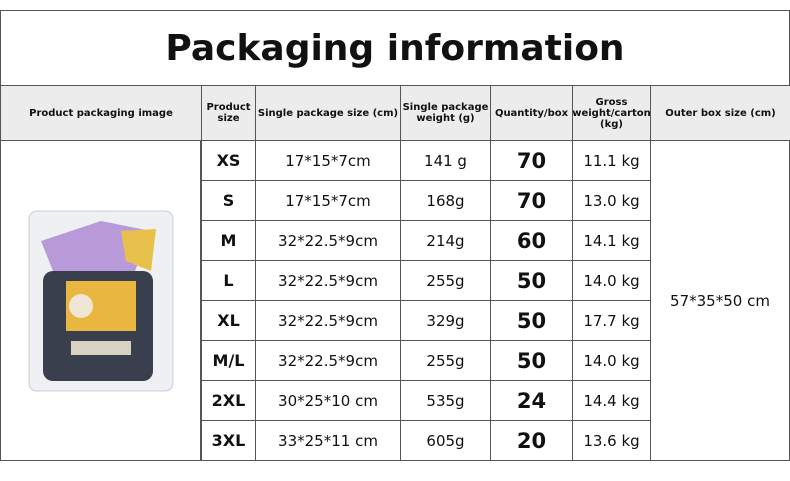  Describe the element at coordinates (531, 240) in the screenshot. I see `quantity-box: 60` at that location.